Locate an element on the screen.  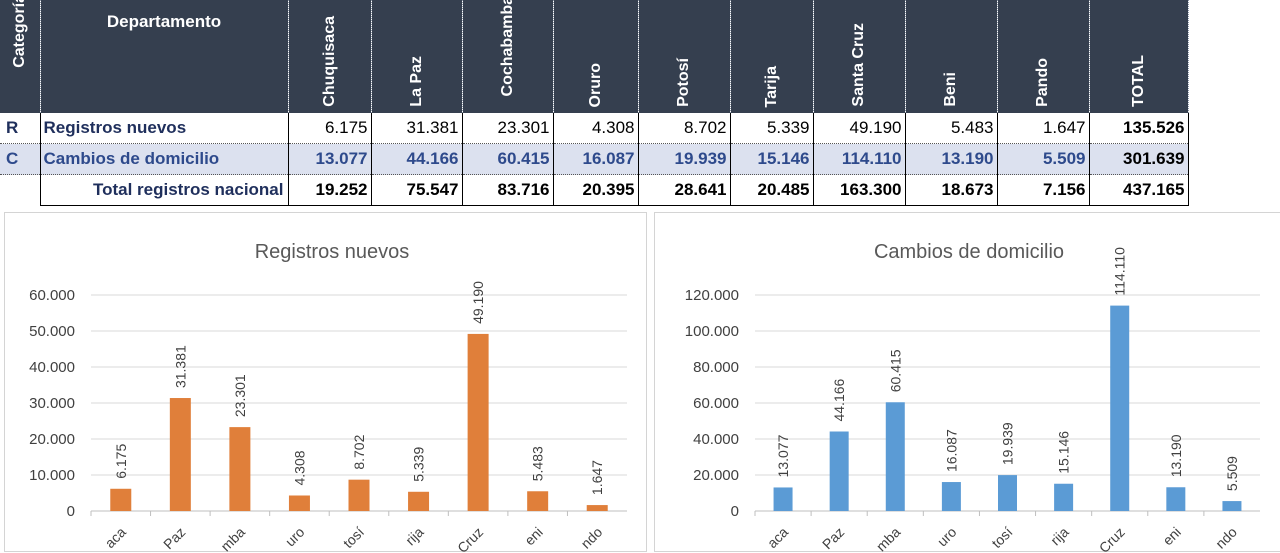
column-header: TOTAL is located at coordinates (1139, 56).